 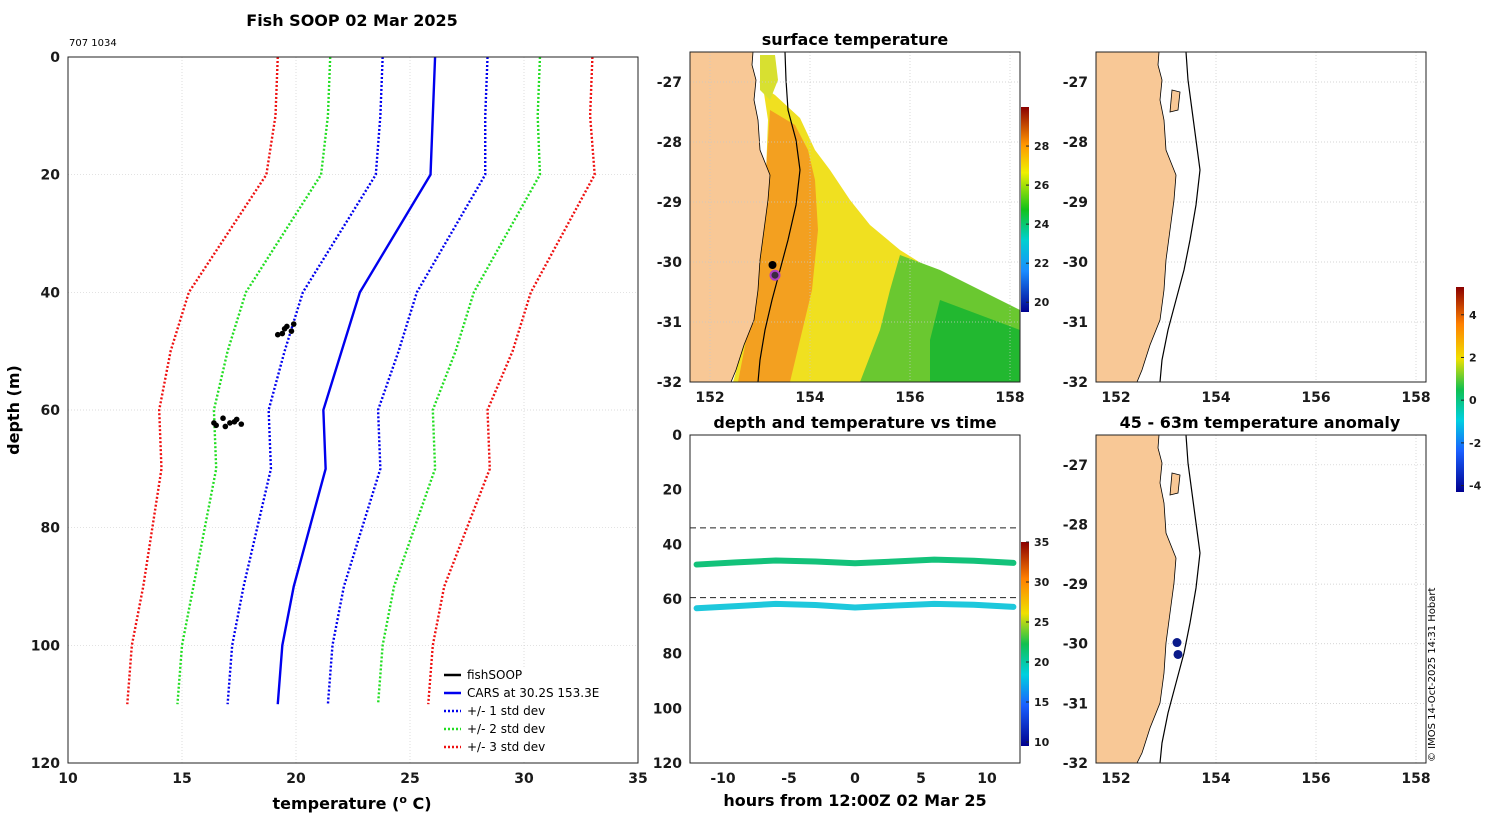 What do you see at coordinates (670, 263) in the screenshot?
I see `sst-ytick--30: -30` at bounding box center [670, 263].